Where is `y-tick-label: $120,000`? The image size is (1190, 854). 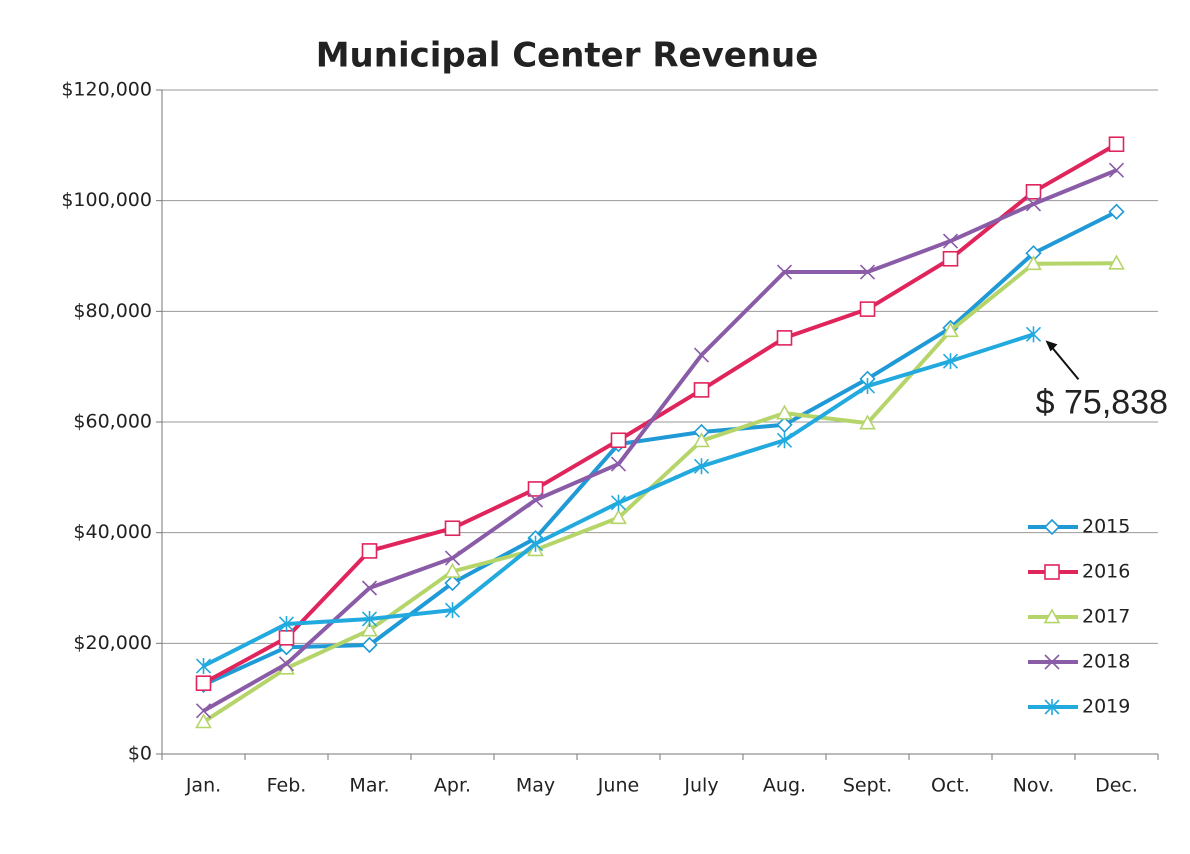 y-tick-label: $120,000 is located at coordinates (106, 90).